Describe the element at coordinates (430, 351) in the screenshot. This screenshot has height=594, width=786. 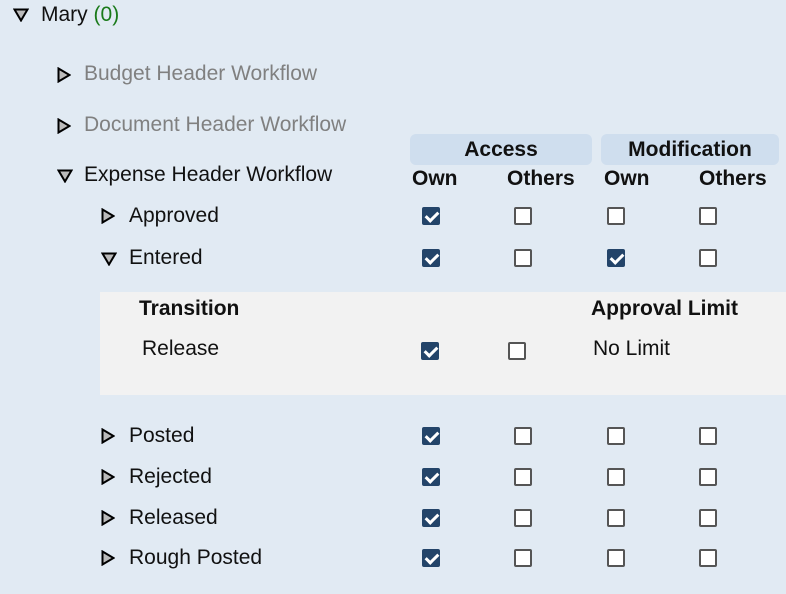
I see `transition-own-checkbox` at that location.